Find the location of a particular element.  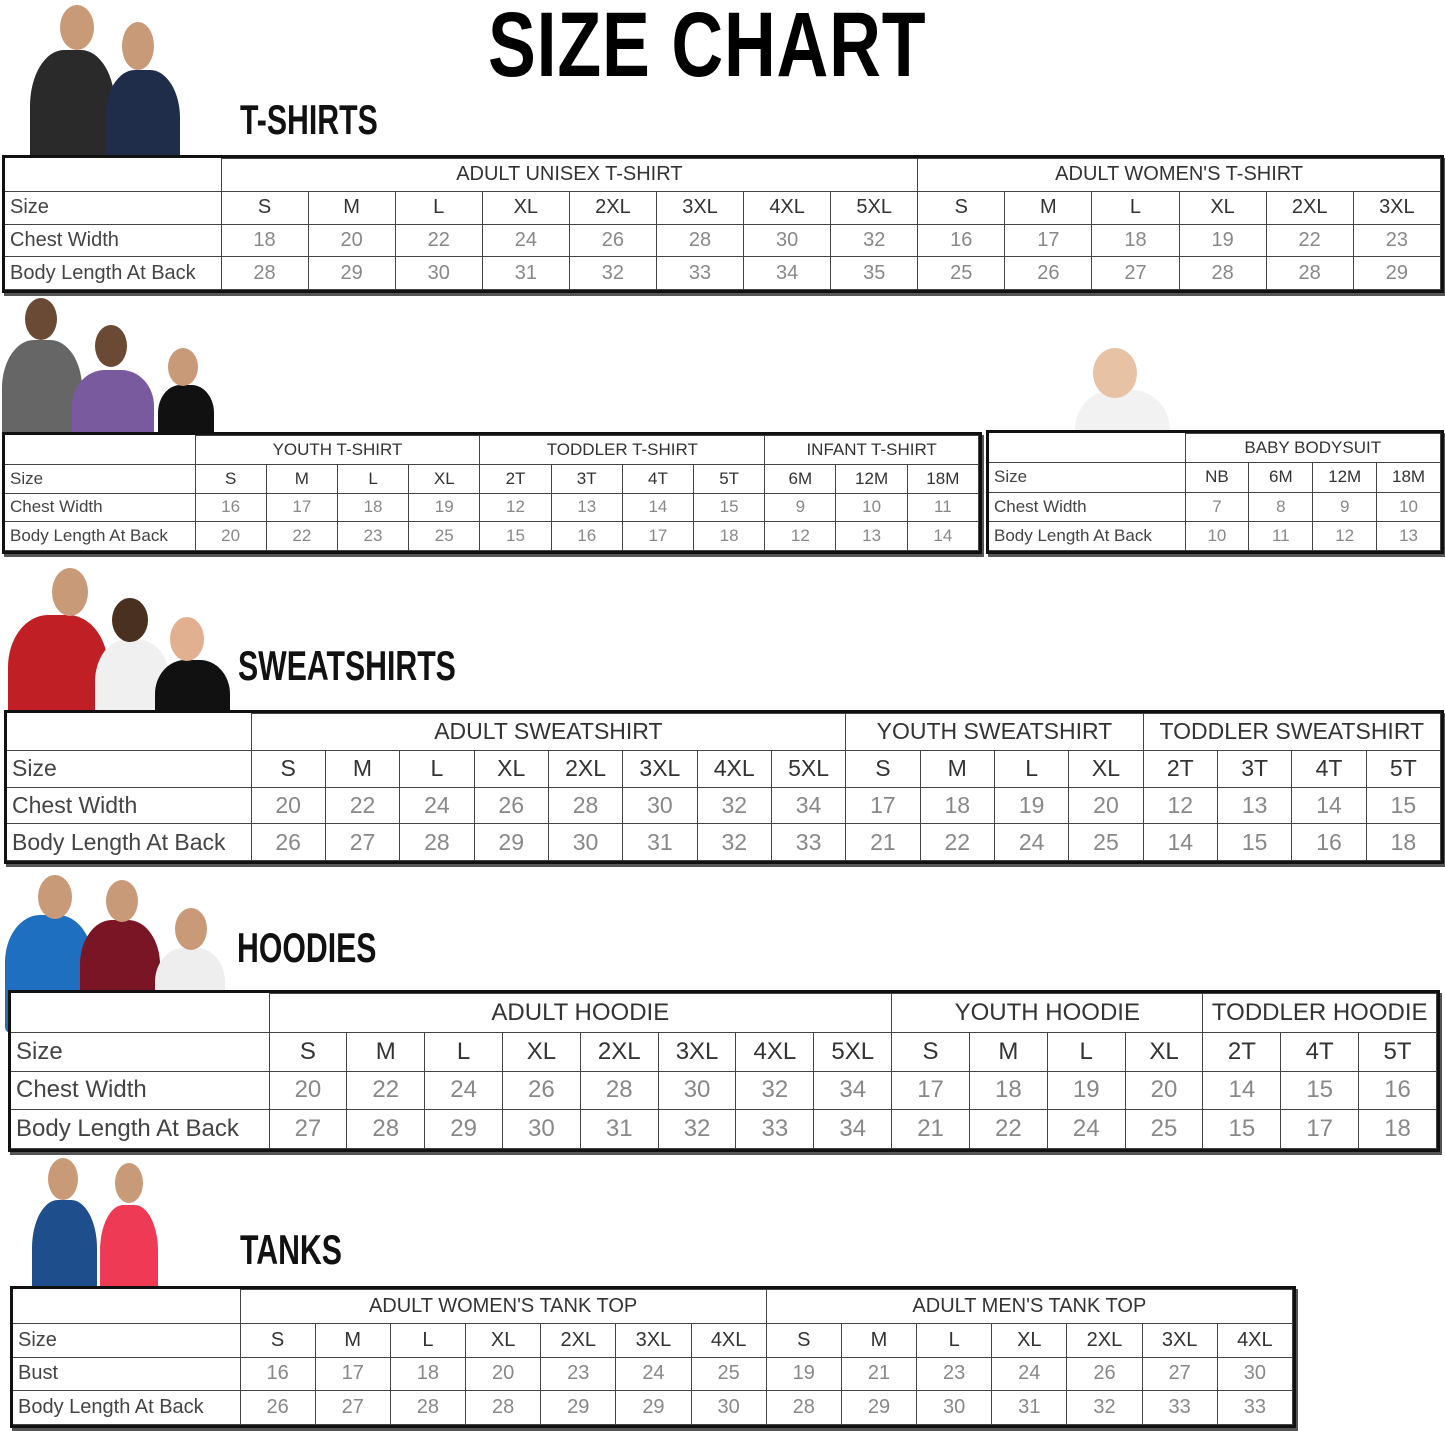

group-header: ADULT UNISEX T-SHIRT is located at coordinates (569, 175).